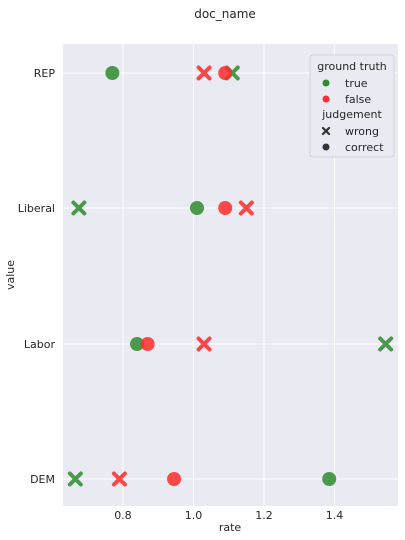  What do you see at coordinates (326, 83) in the screenshot?
I see `legend-marker-true` at bounding box center [326, 83].